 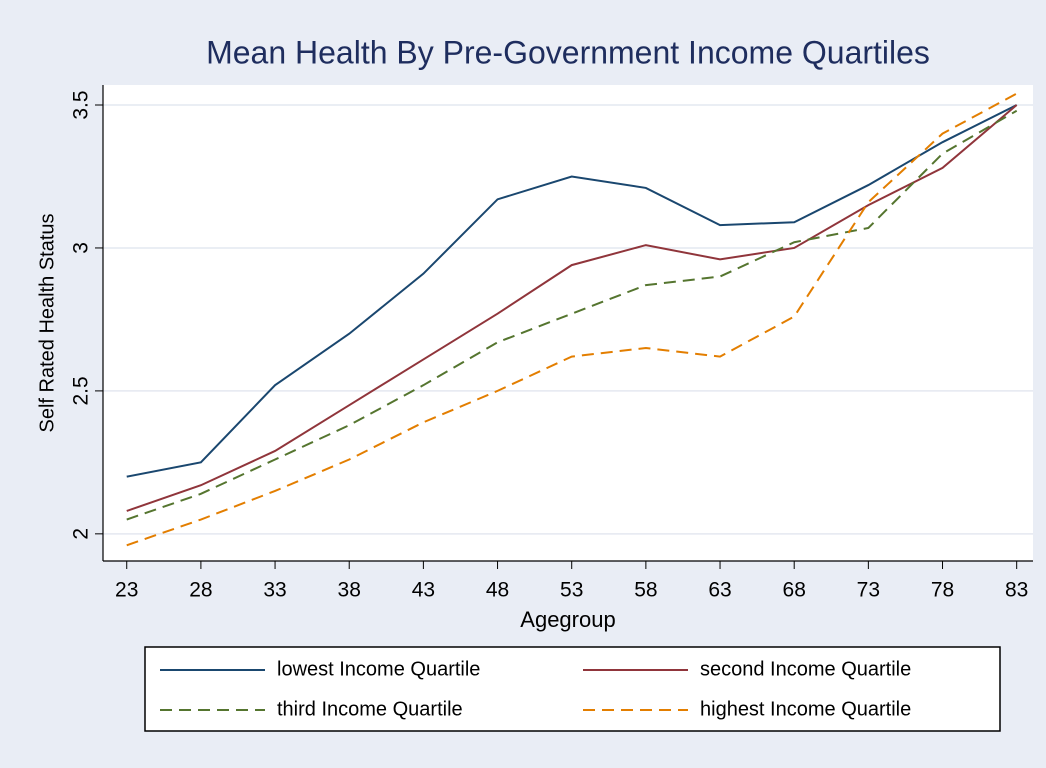 What do you see at coordinates (81, 390) in the screenshot?
I see `y-tick-label: 2.5` at bounding box center [81, 390].